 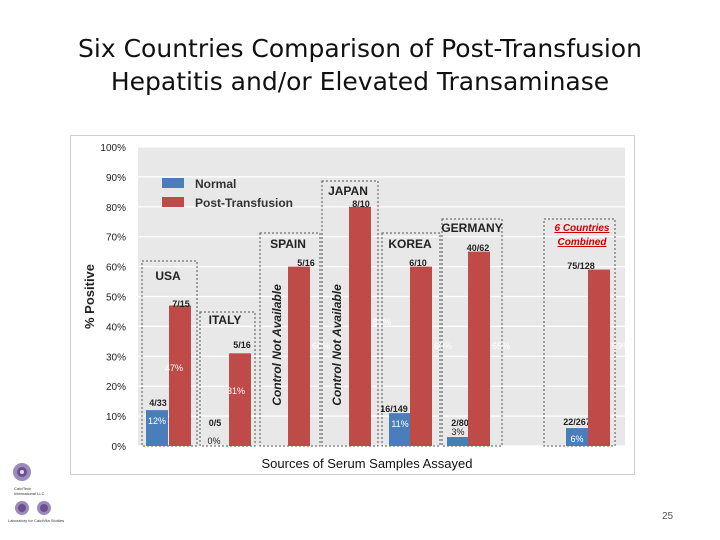 I want to click on group-5-post-bar, so click(x=479, y=348).